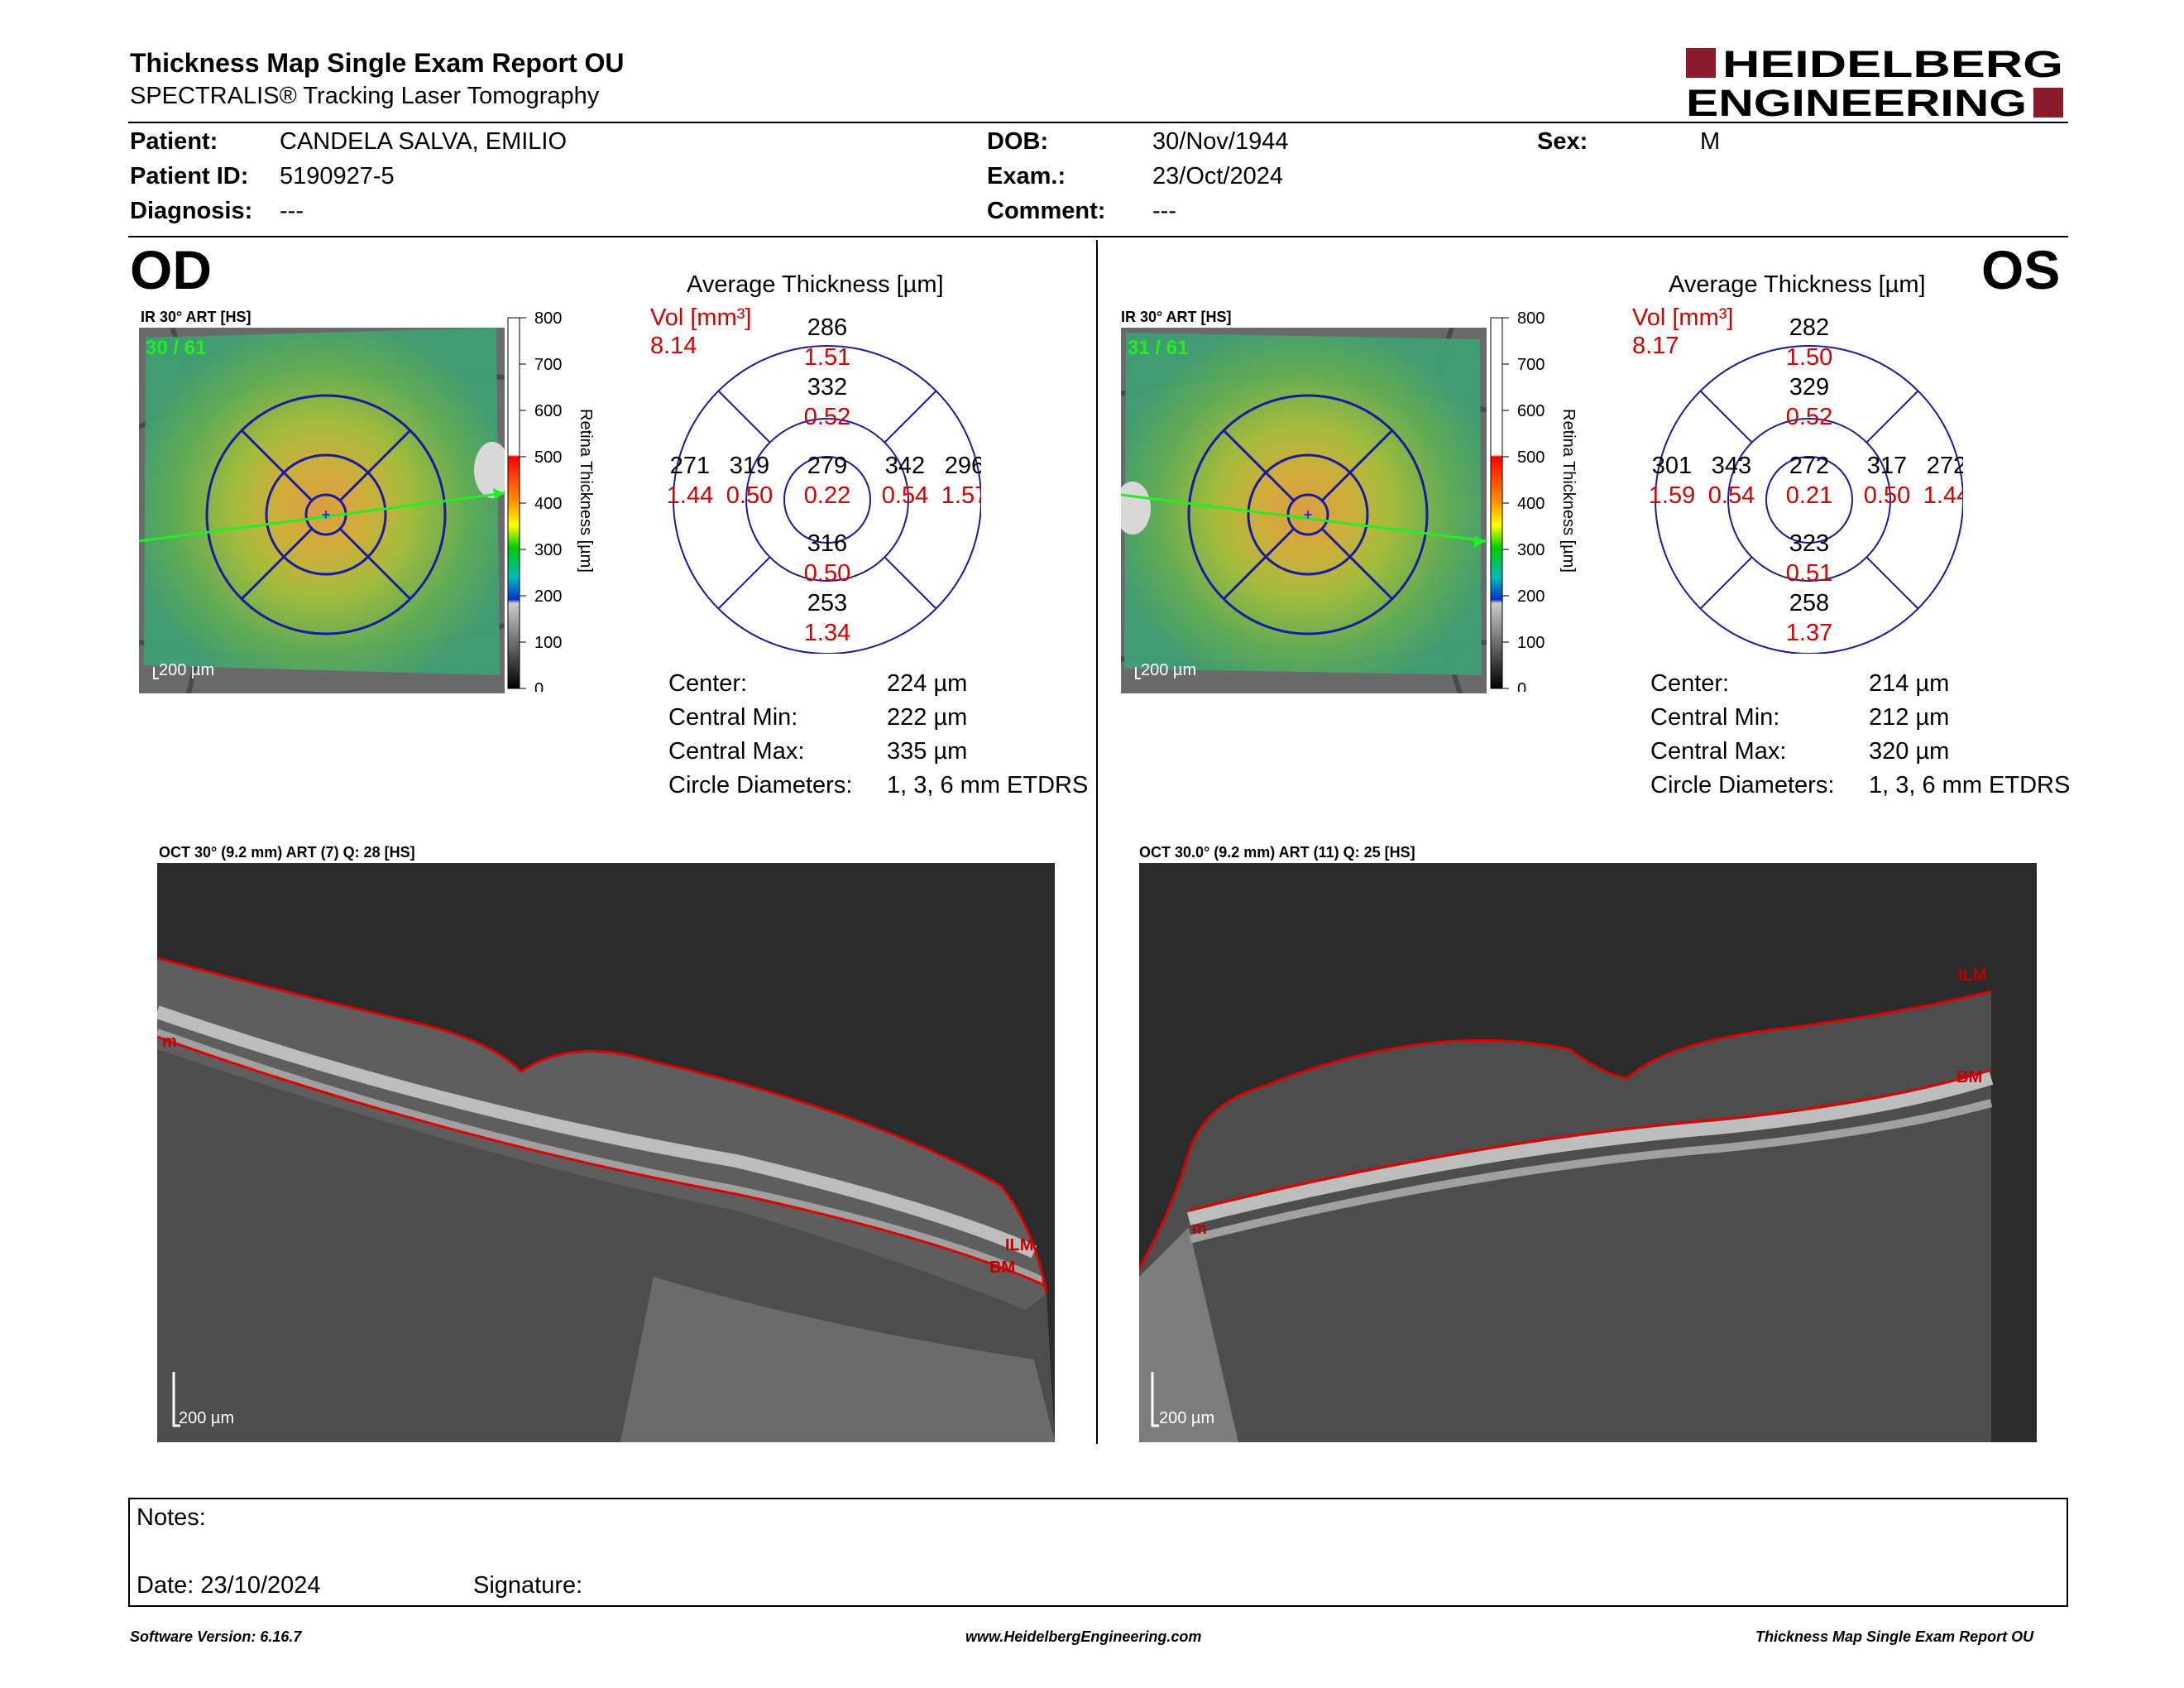  I want to click on software-version: Software Version: 6.16.7, so click(216, 1636).